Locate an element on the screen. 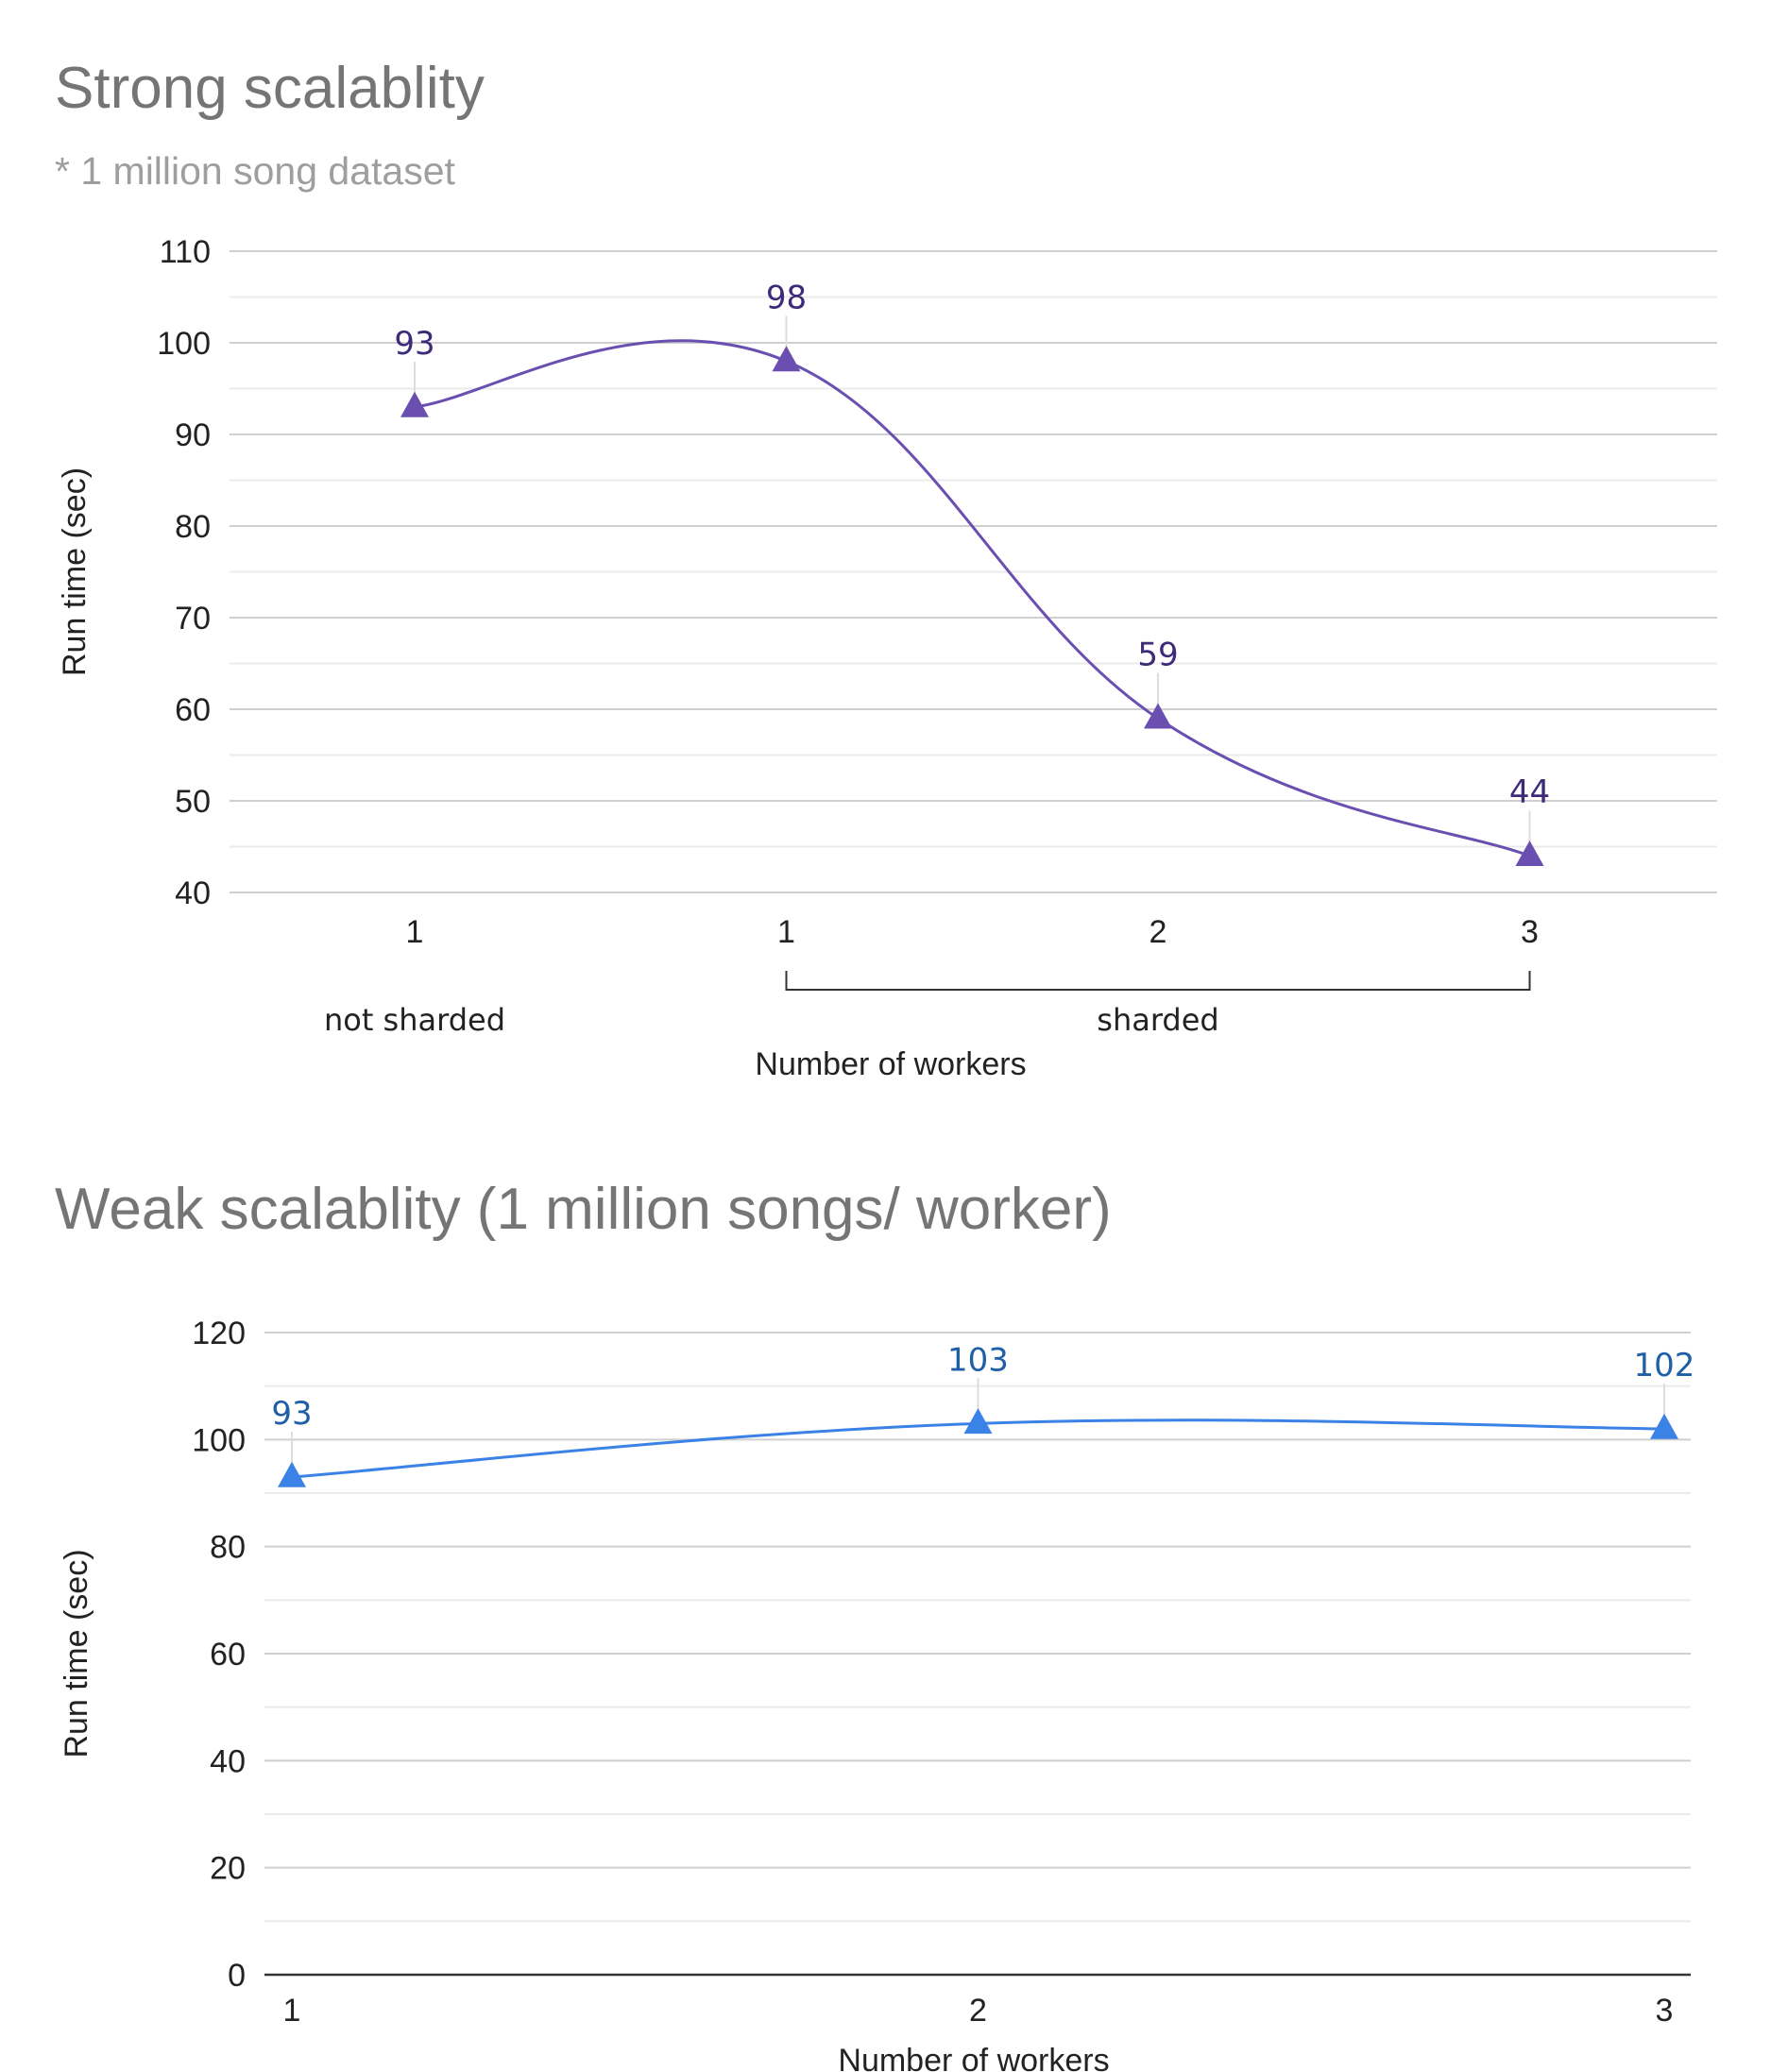 The image size is (1771, 2072). y-tick-label: 70 is located at coordinates (193, 619).